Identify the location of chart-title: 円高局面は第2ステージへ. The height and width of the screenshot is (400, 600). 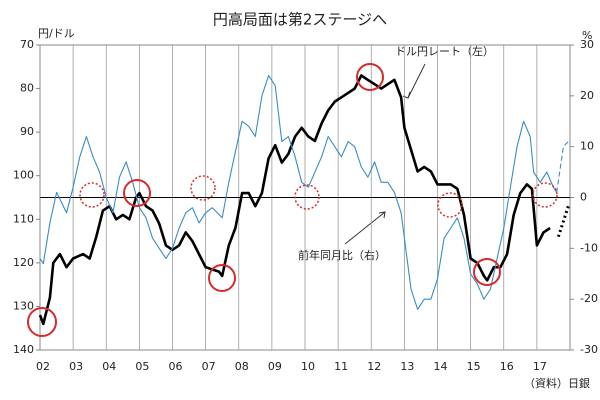
(300, 20).